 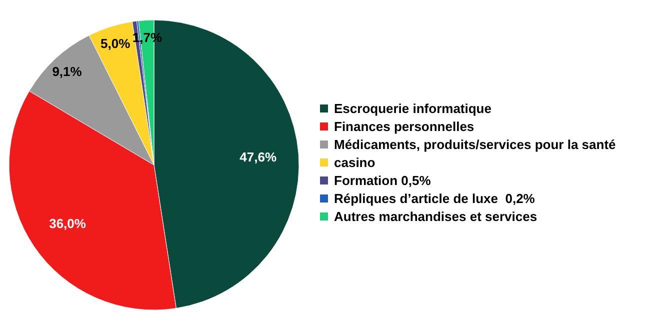 I want to click on legend-label: casino, so click(x=355, y=162).